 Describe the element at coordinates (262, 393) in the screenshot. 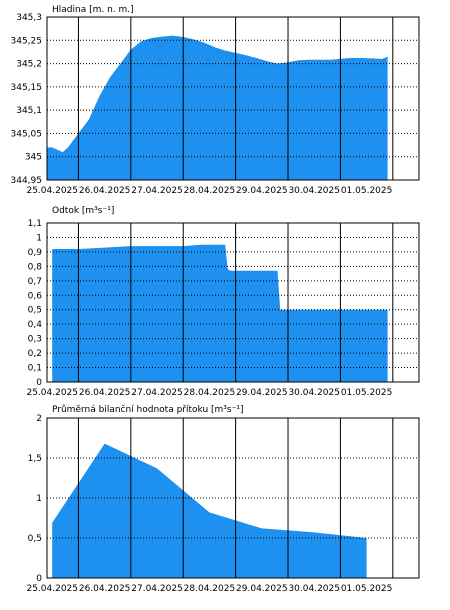

I see `odtok-x-tick-label: 29.04.2025` at that location.